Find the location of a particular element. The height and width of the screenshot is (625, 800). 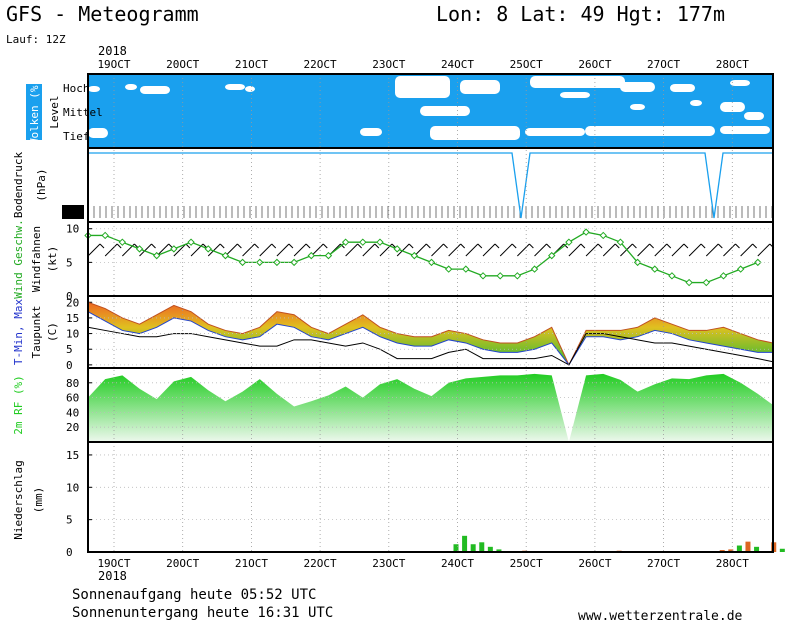

xtick-label-top: 23OCT is located at coordinates (388, 64).